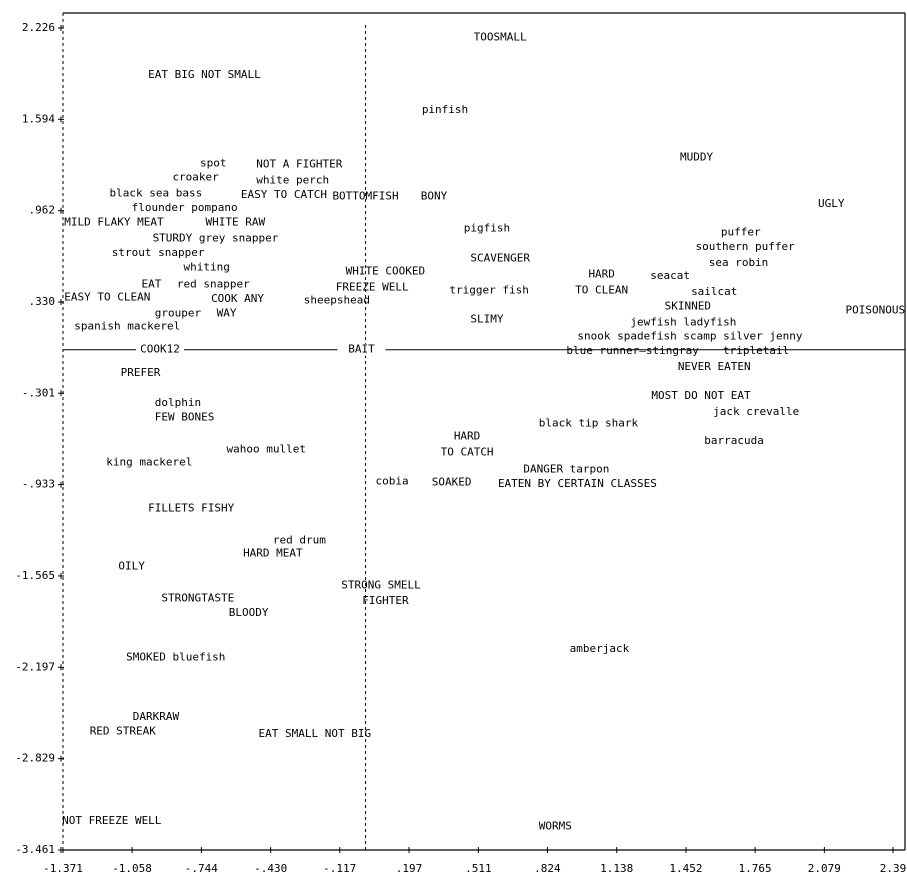  What do you see at coordinates (152, 284) in the screenshot?
I see `point-label: EAT` at bounding box center [152, 284].